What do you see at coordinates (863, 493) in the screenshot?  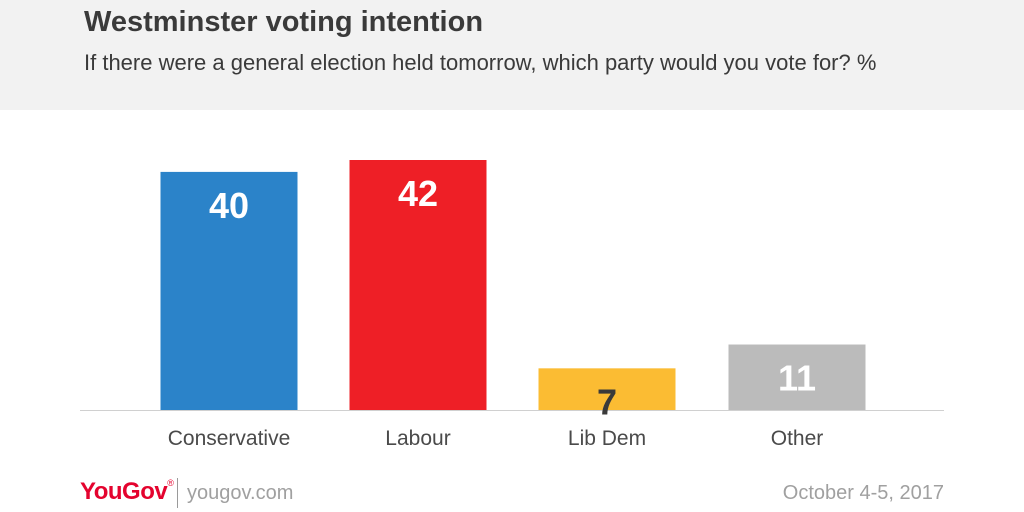 I see `footer-date: October 4-5, 2017` at bounding box center [863, 493].